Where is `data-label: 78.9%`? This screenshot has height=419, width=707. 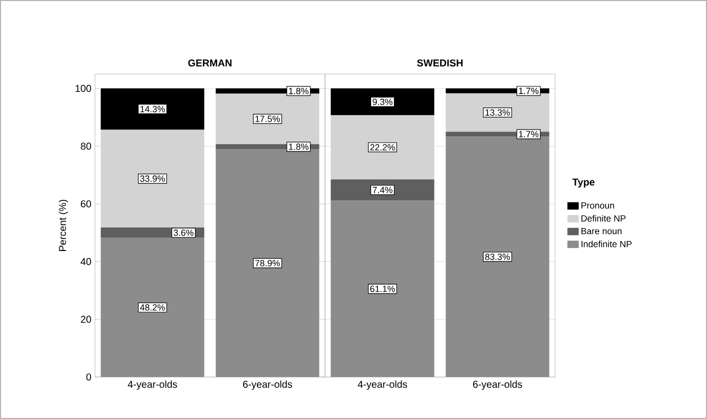
data-label: 78.9% is located at coordinates (267, 263).